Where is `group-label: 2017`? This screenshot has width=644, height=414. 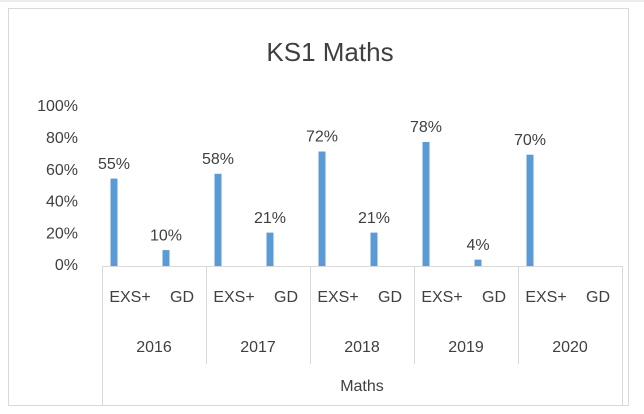 group-label: 2017 is located at coordinates (258, 347).